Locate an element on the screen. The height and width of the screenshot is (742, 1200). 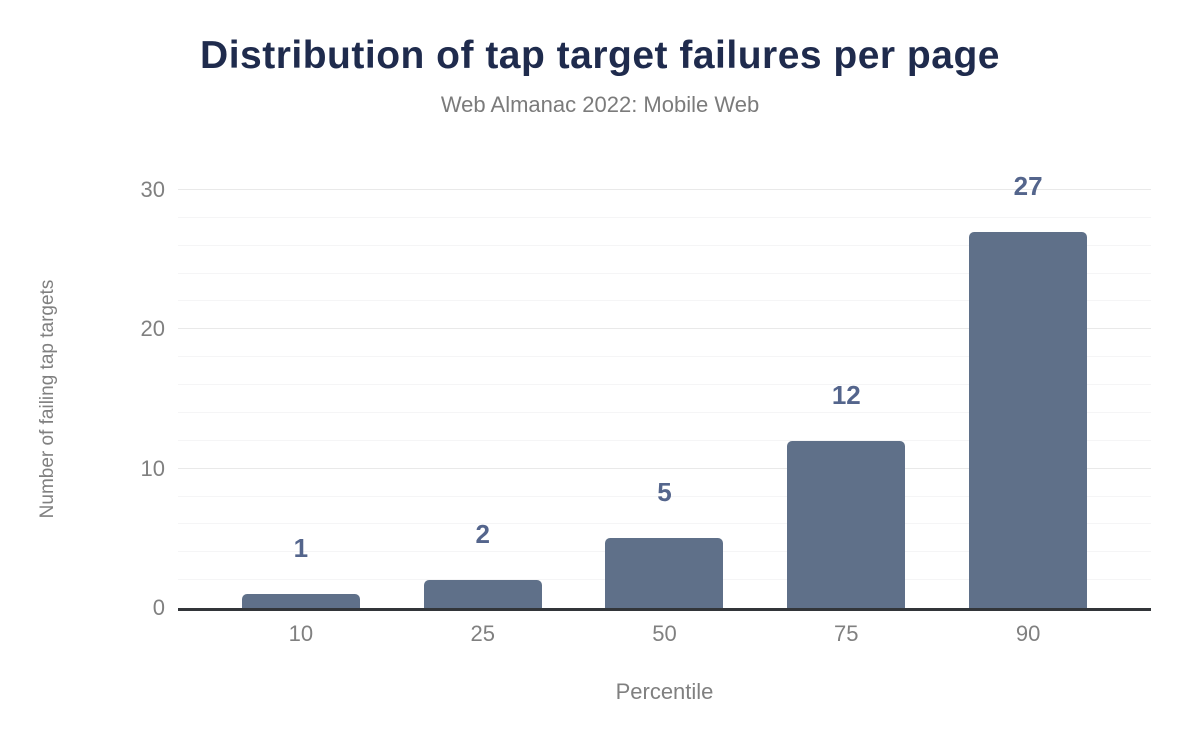
y-tick-label-20: 20 is located at coordinates (152, 329).